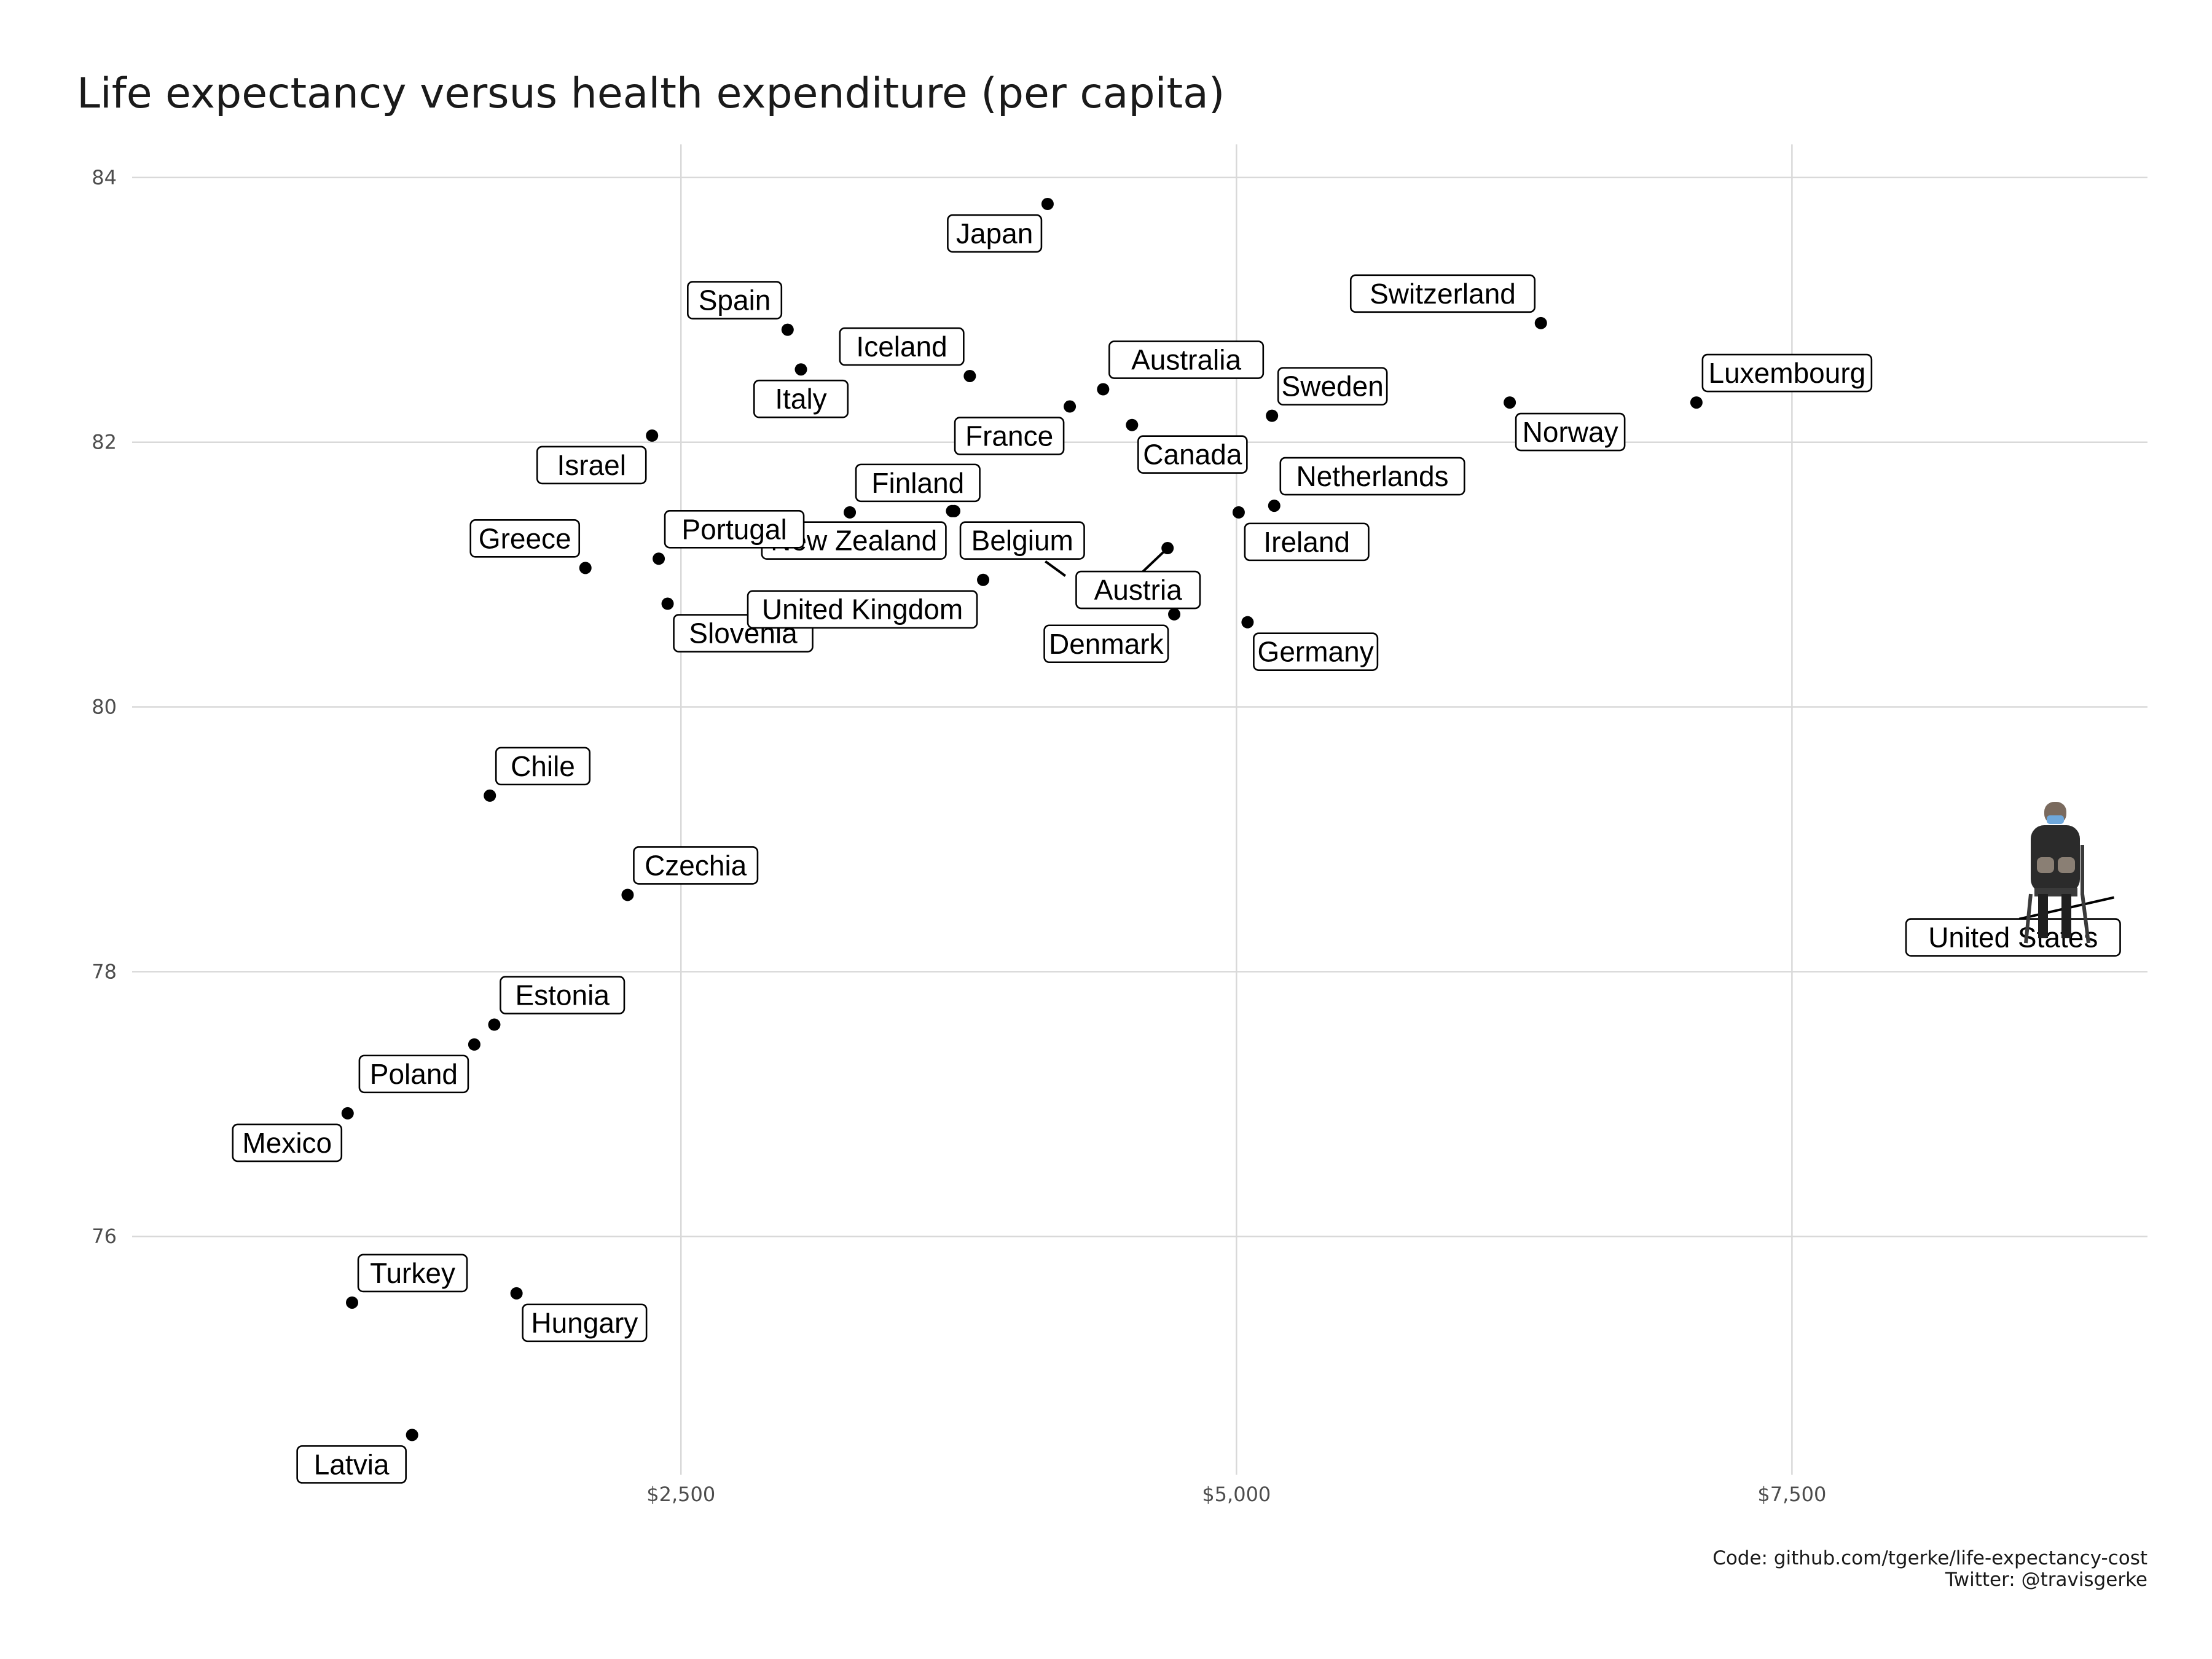 Image resolution: width=2212 pixels, height=1659 pixels. Describe the element at coordinates (680, 1494) in the screenshot. I see `x-tick-label: $2,500` at that location.